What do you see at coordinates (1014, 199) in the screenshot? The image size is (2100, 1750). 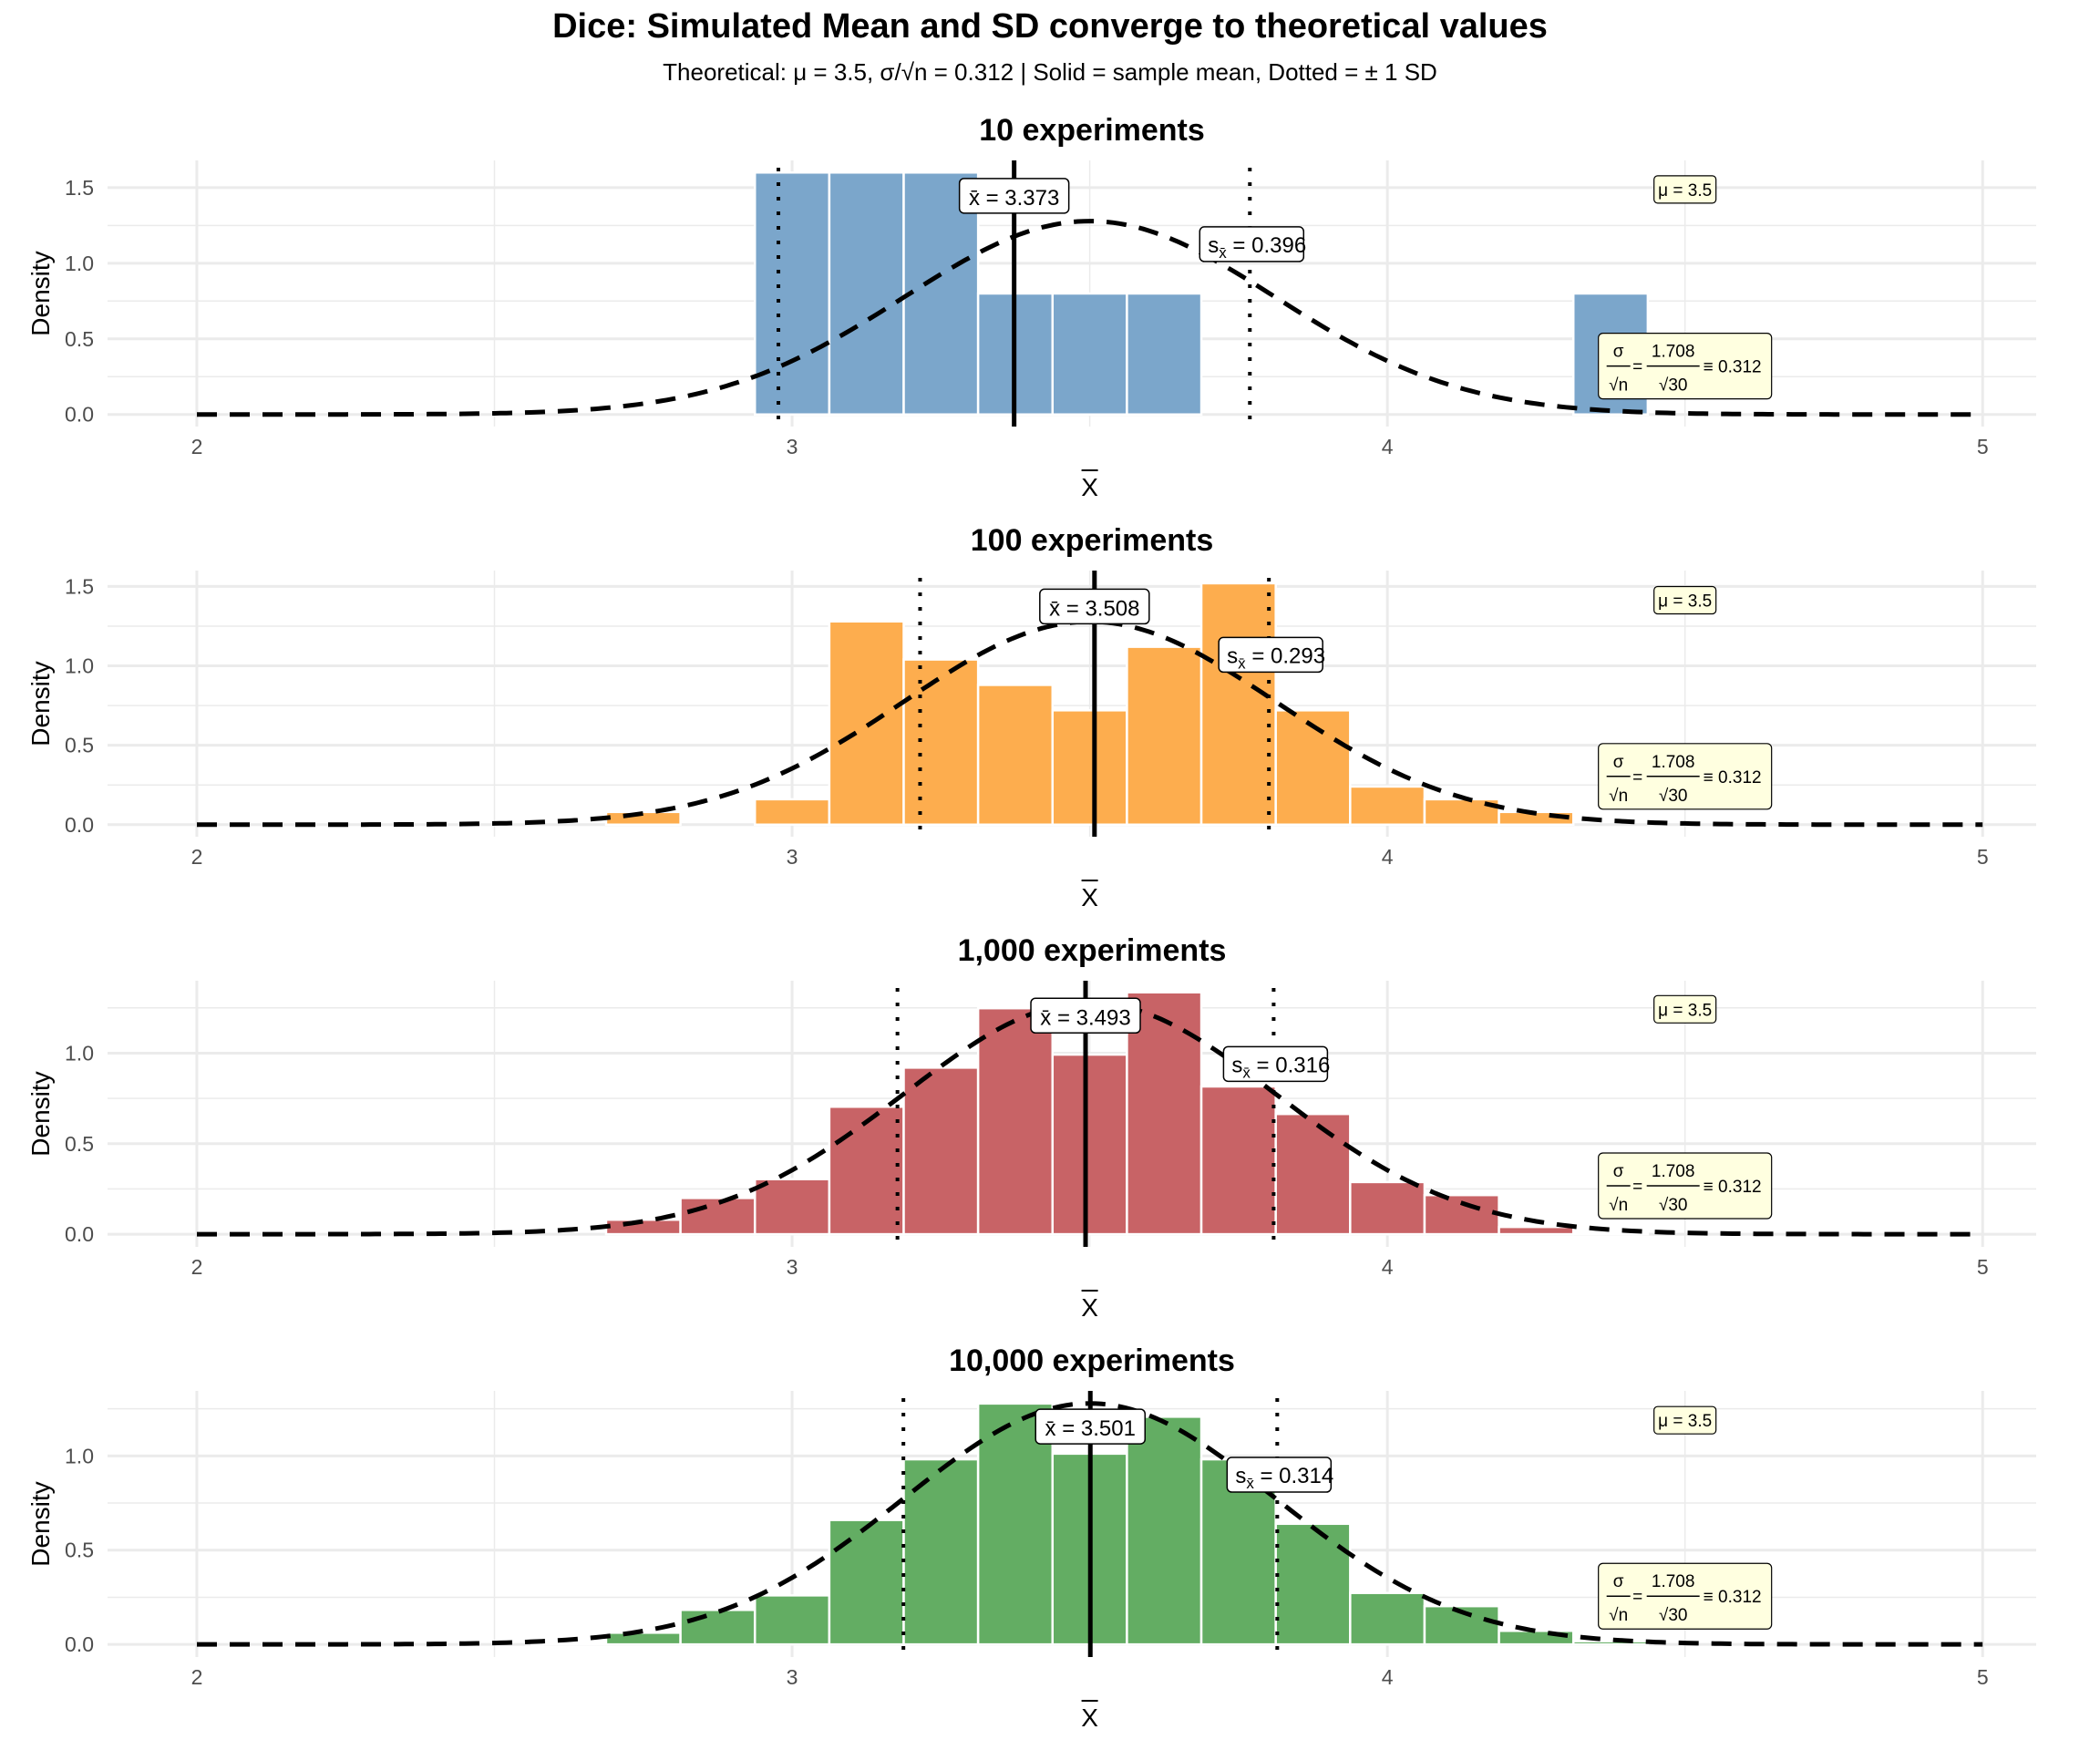 I see `mean-label-text: x̄ = 3.373` at bounding box center [1014, 199].